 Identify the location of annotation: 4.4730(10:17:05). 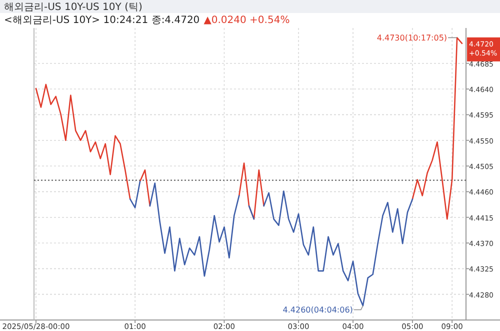
(412, 38).